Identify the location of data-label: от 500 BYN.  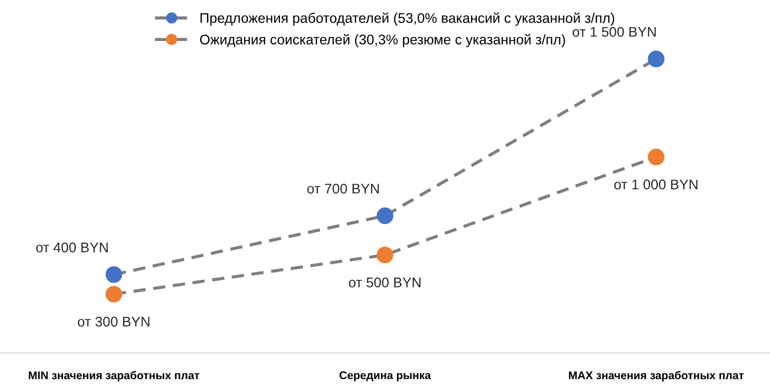
(384, 283).